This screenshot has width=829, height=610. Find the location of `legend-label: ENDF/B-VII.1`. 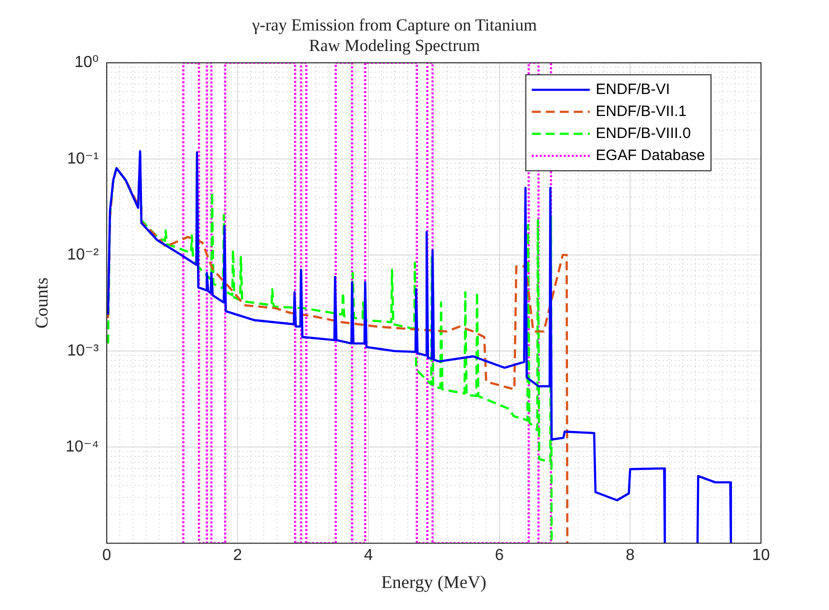

legend-label: ENDF/B-VII.1 is located at coordinates (641, 111).